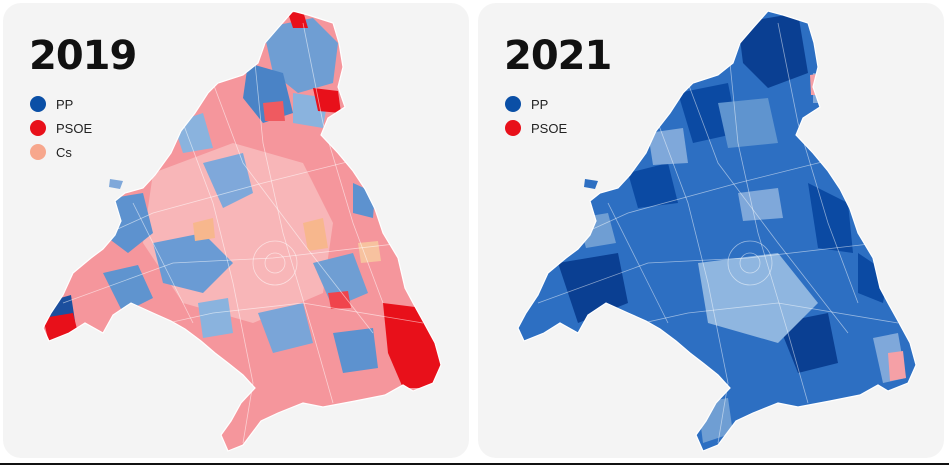 The height and width of the screenshot is (466, 949). What do you see at coordinates (474, 464) in the screenshot?
I see `bottom-border` at bounding box center [474, 464].